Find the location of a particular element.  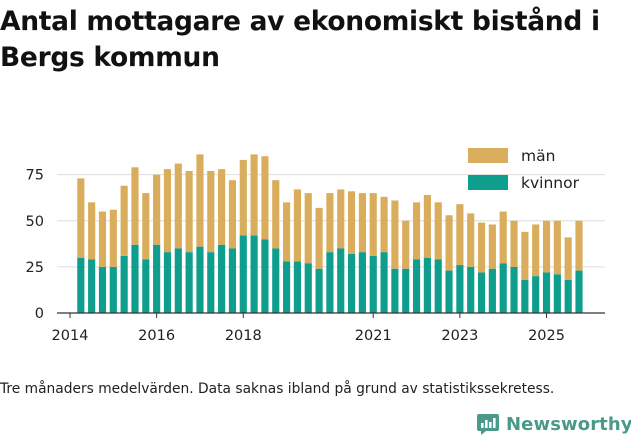

legend: män kvinnor is located at coordinates (524, 169).